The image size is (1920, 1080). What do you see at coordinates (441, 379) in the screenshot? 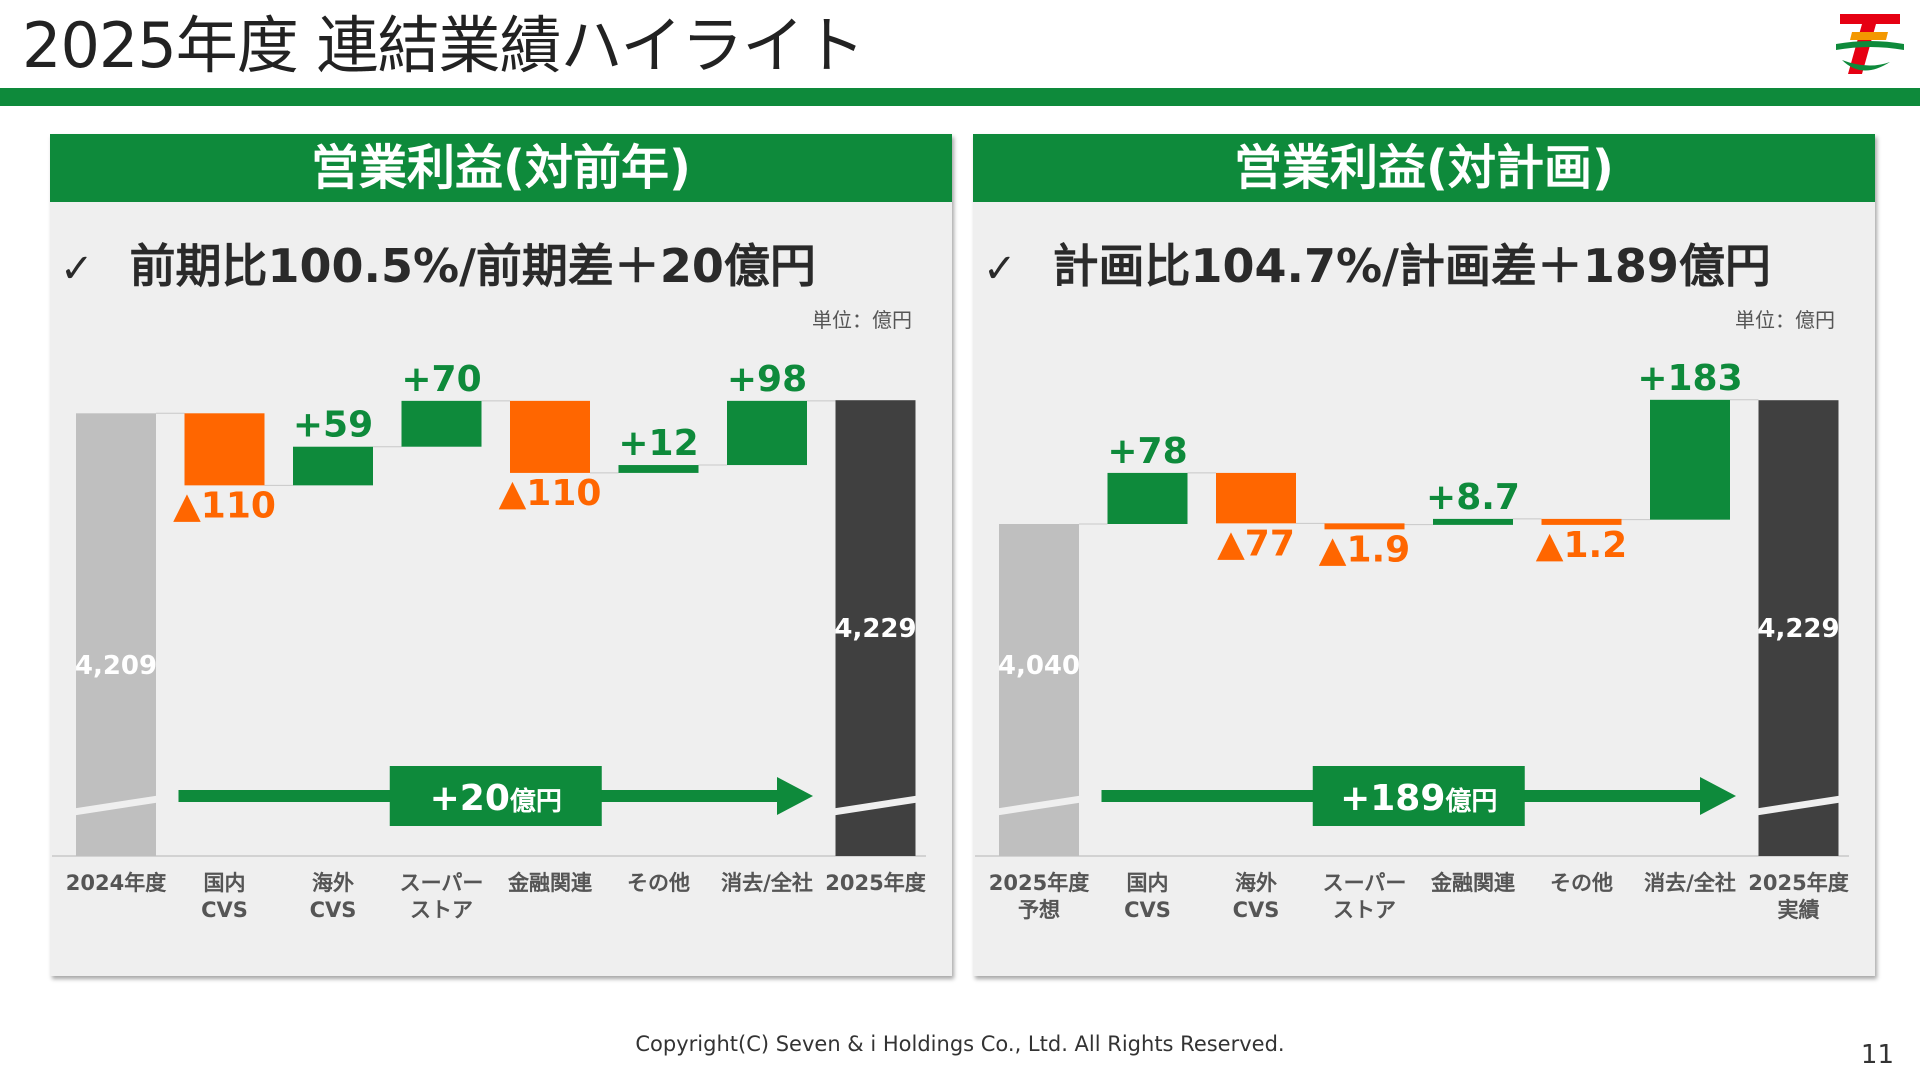
I see `step-value-label: +70` at bounding box center [441, 379].